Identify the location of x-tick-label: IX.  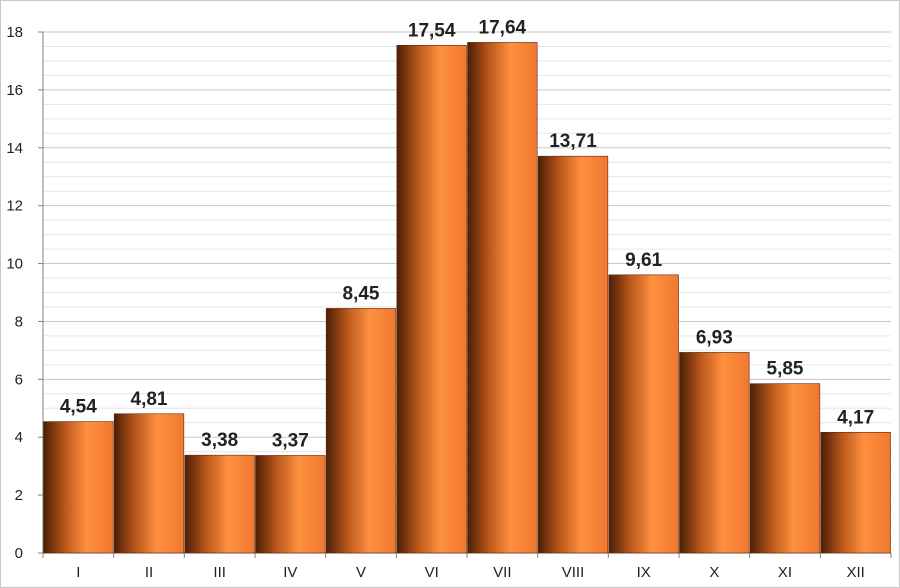
(644, 572).